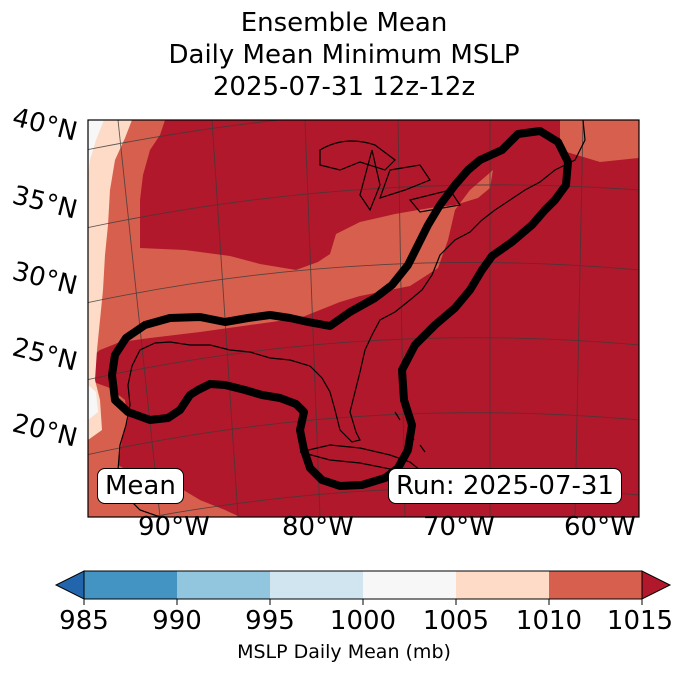 This screenshot has width=688, height=674. What do you see at coordinates (318, 527) in the screenshot?
I see `lon-label-80w: 80°W` at bounding box center [318, 527].